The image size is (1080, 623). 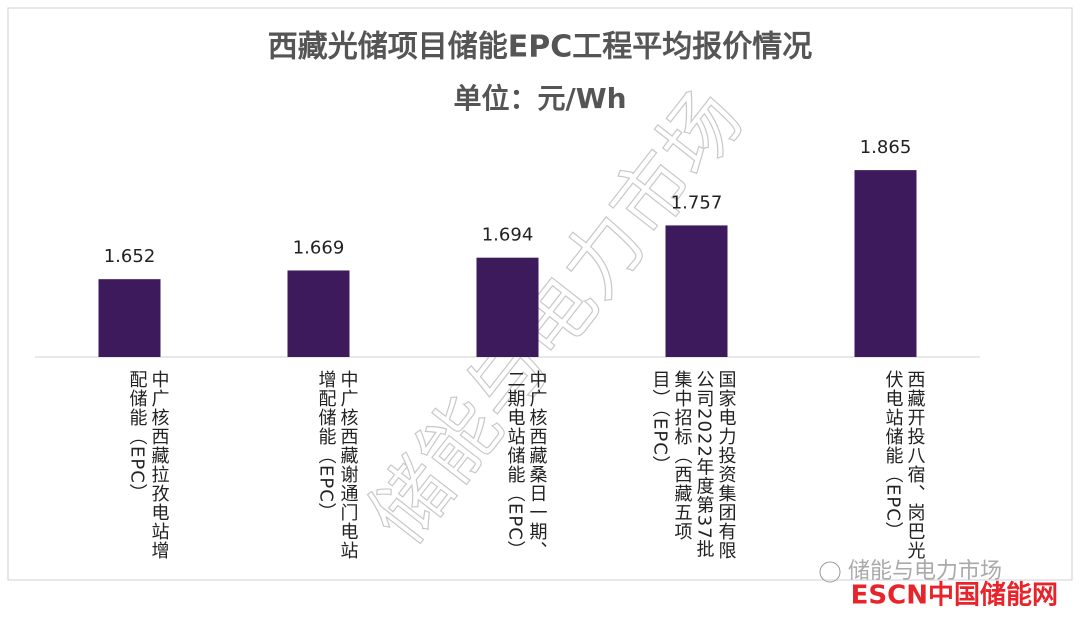 What do you see at coordinates (830, 572) in the screenshot?
I see `wechat-icon` at bounding box center [830, 572].